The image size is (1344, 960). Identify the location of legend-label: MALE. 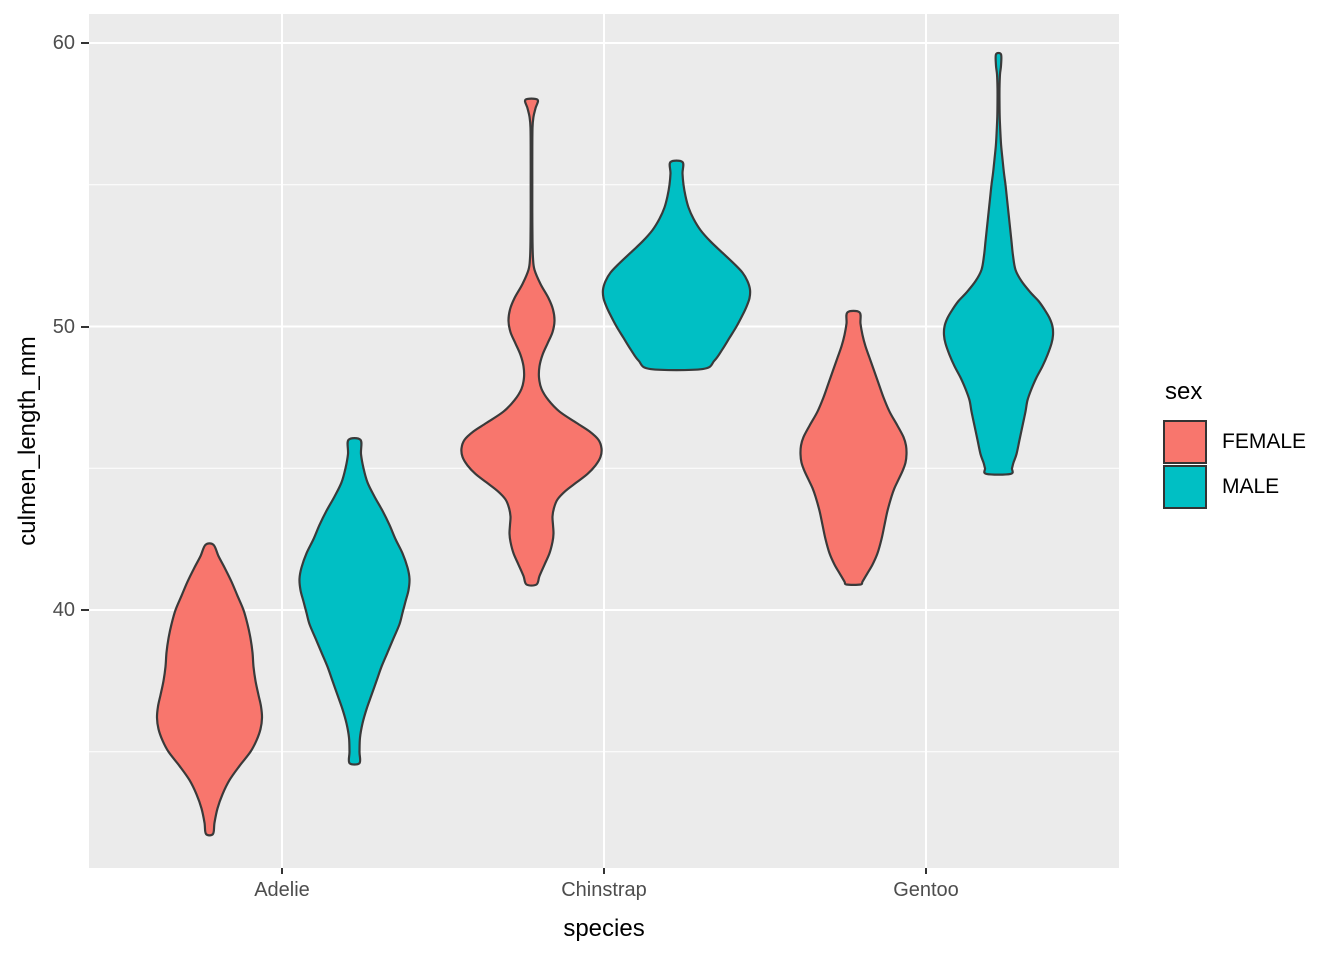
(1251, 486).